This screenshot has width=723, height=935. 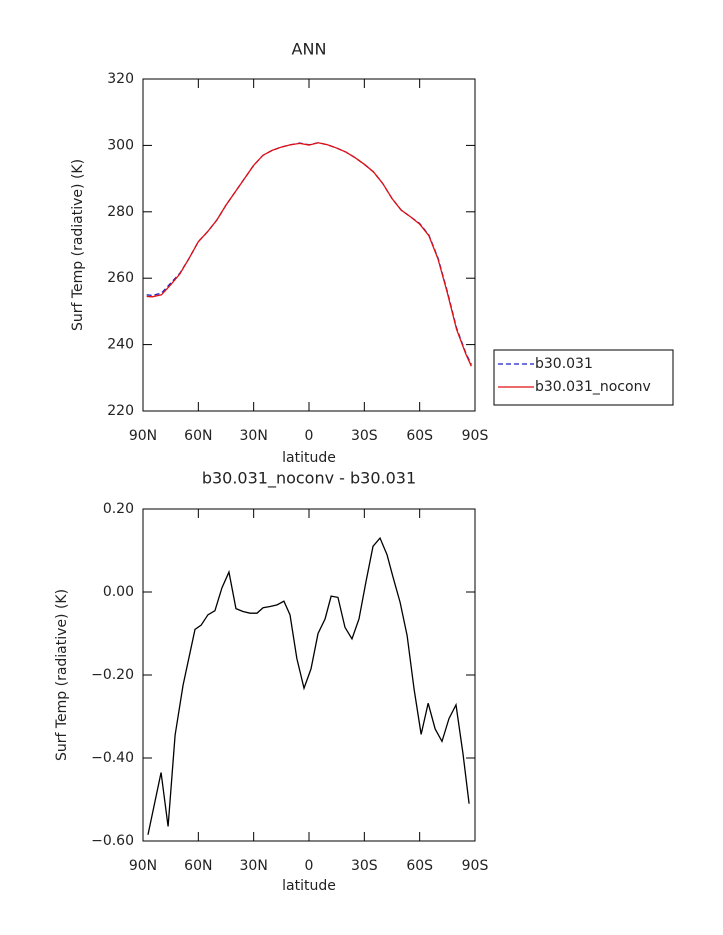 What do you see at coordinates (112, 841) in the screenshot?
I see `y-tick-label: −0.60` at bounding box center [112, 841].